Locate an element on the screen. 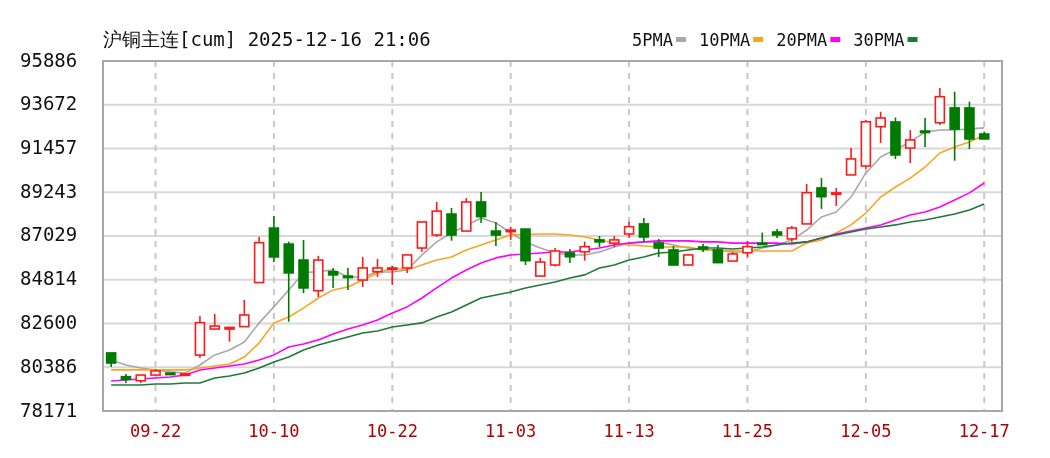  x-tick-label: 10-10 is located at coordinates (274, 431).